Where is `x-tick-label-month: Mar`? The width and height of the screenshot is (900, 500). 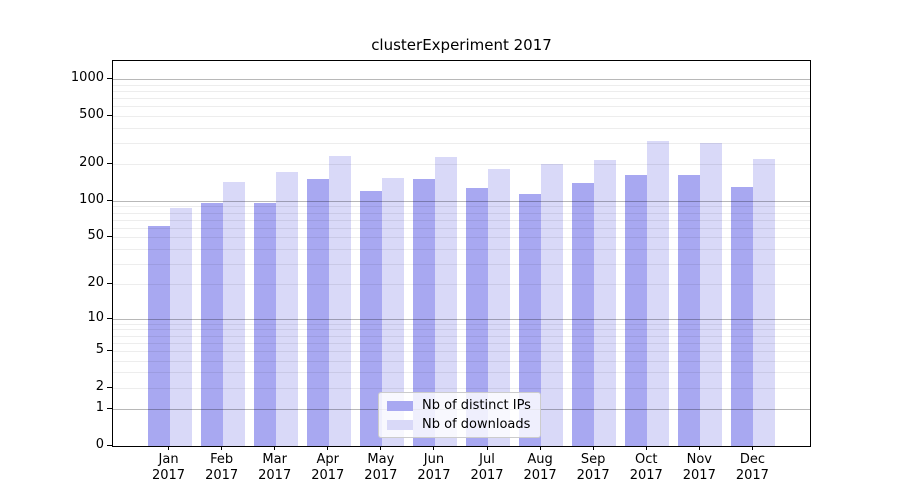
x-tick-label-month: Mar is located at coordinates (274, 459).